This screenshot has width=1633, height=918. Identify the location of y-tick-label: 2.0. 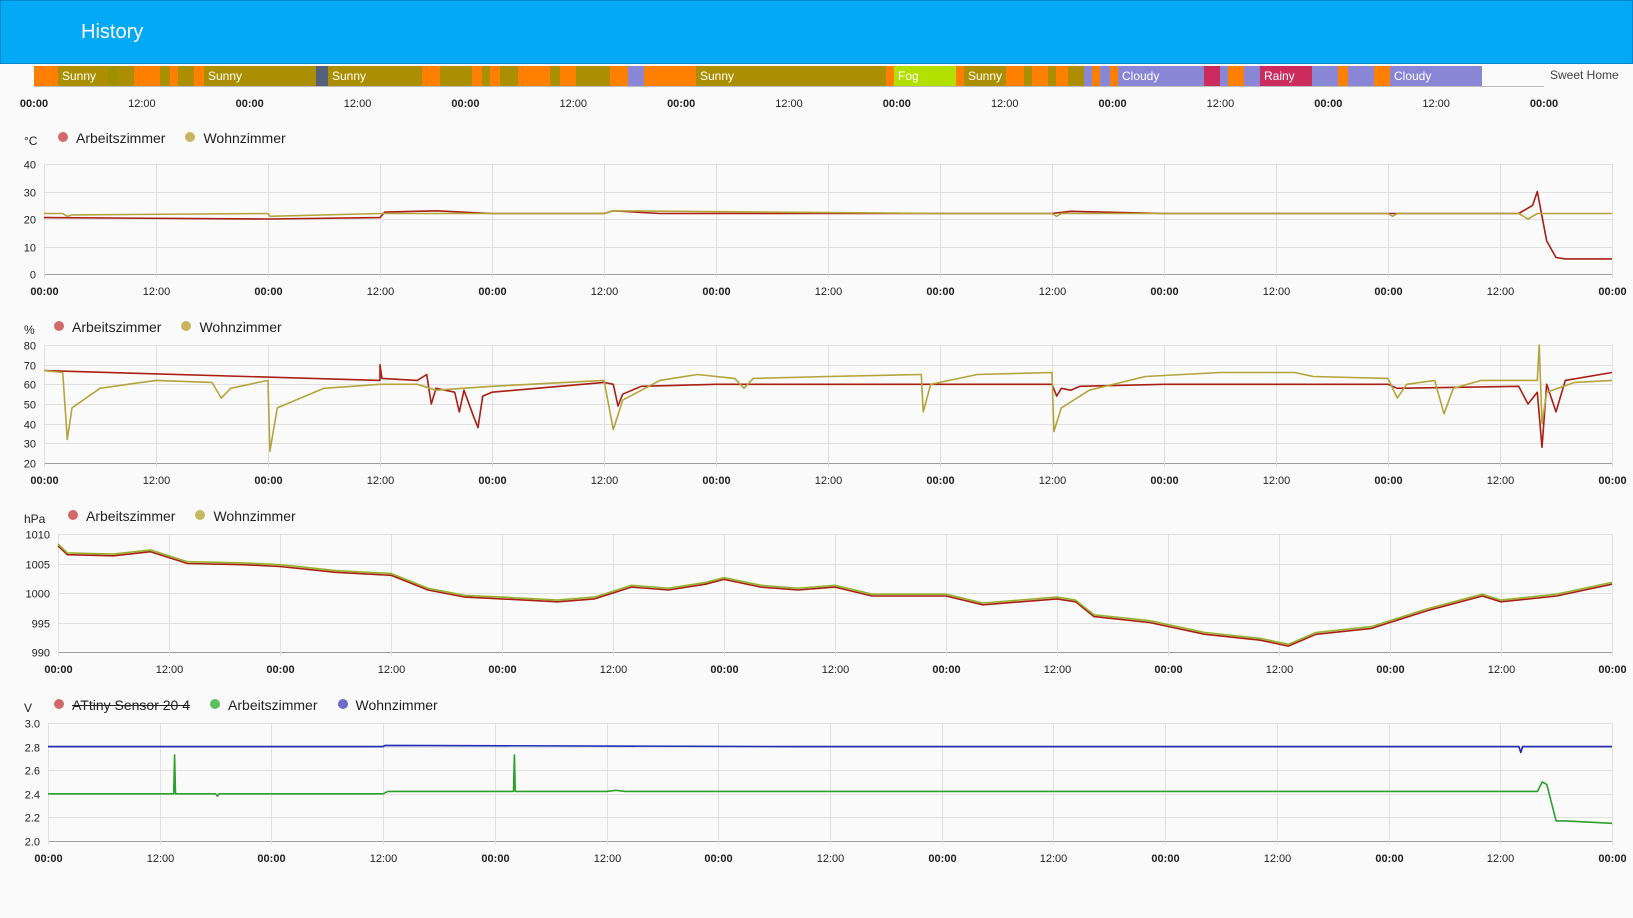
(32, 843).